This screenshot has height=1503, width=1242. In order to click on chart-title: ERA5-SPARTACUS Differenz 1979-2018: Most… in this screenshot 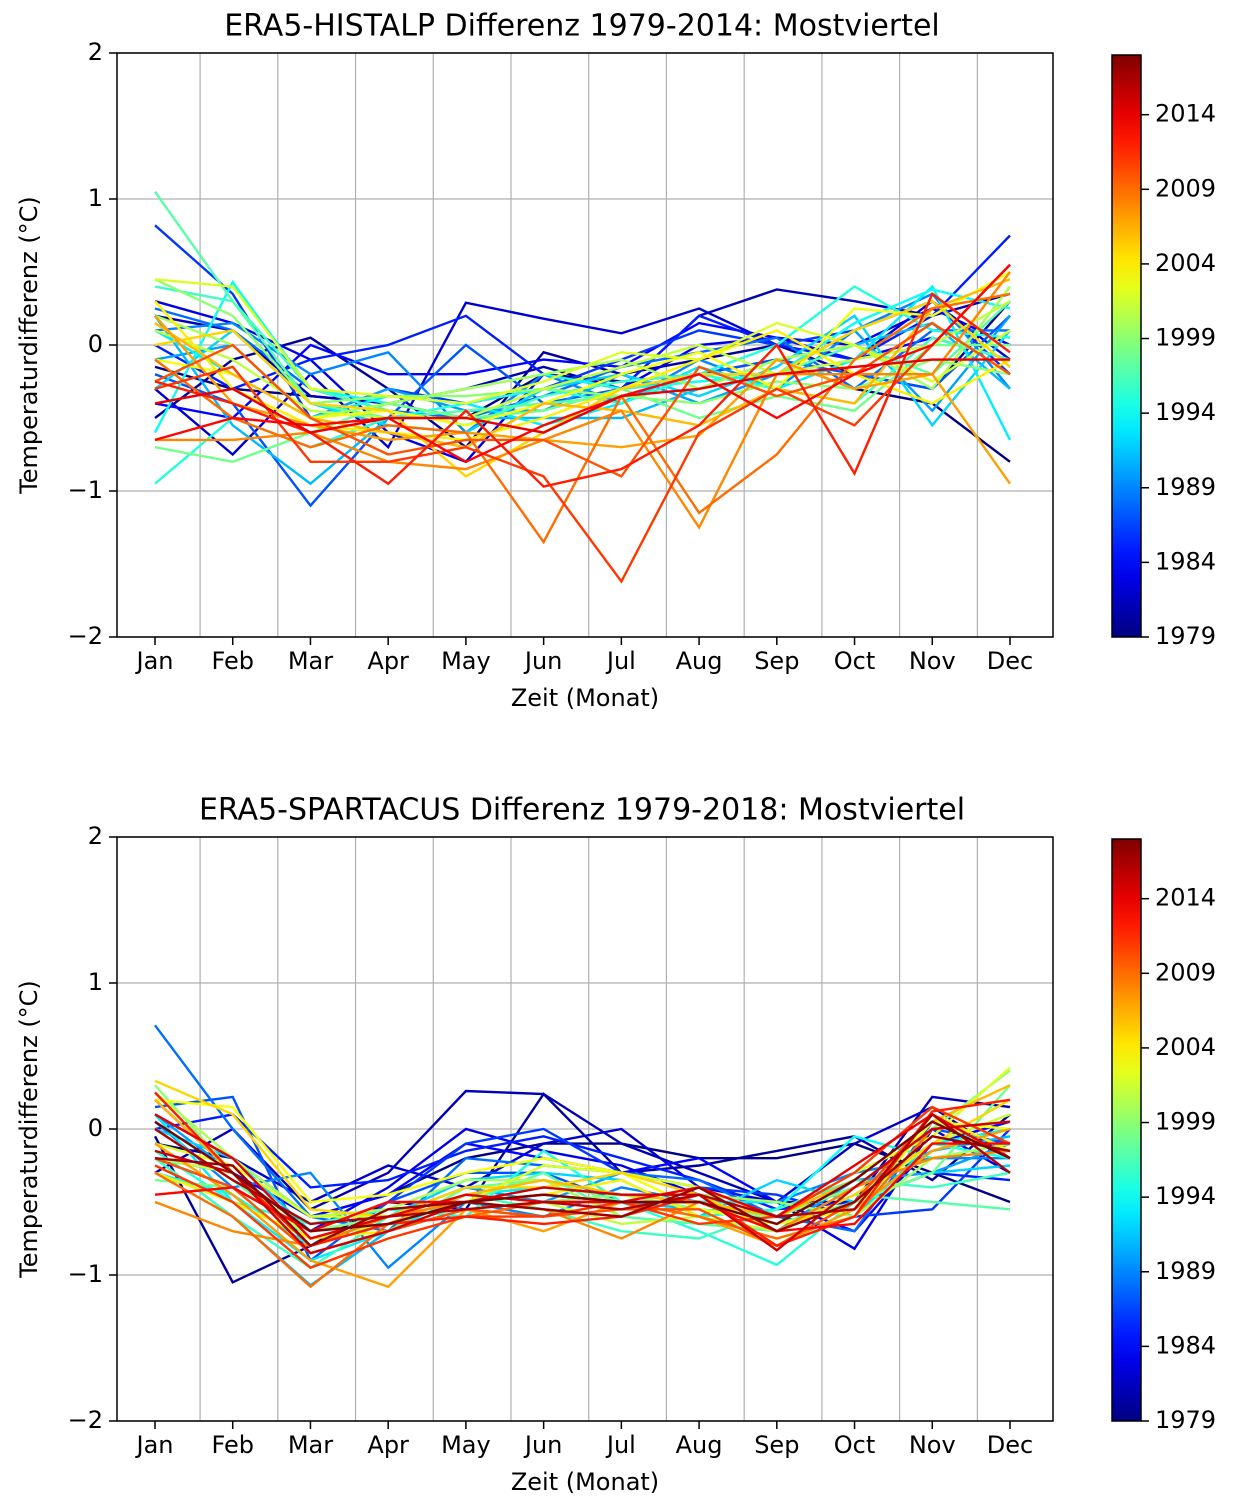, I will do `click(582, 810)`.